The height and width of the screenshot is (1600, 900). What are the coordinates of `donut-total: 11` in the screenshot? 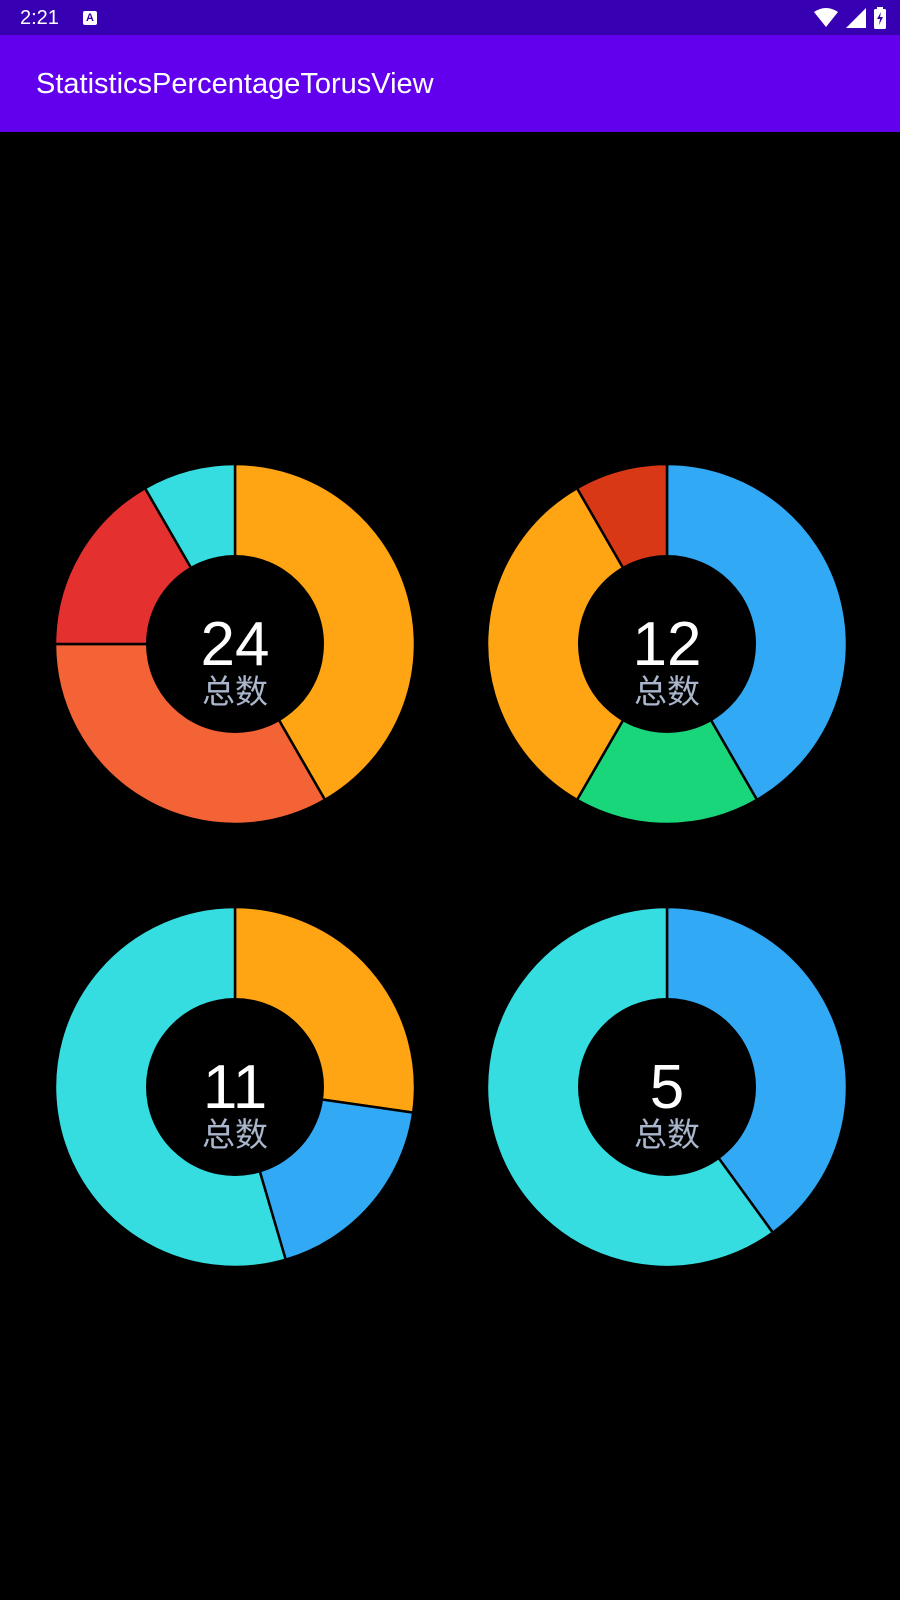 It's located at (235, 1087).